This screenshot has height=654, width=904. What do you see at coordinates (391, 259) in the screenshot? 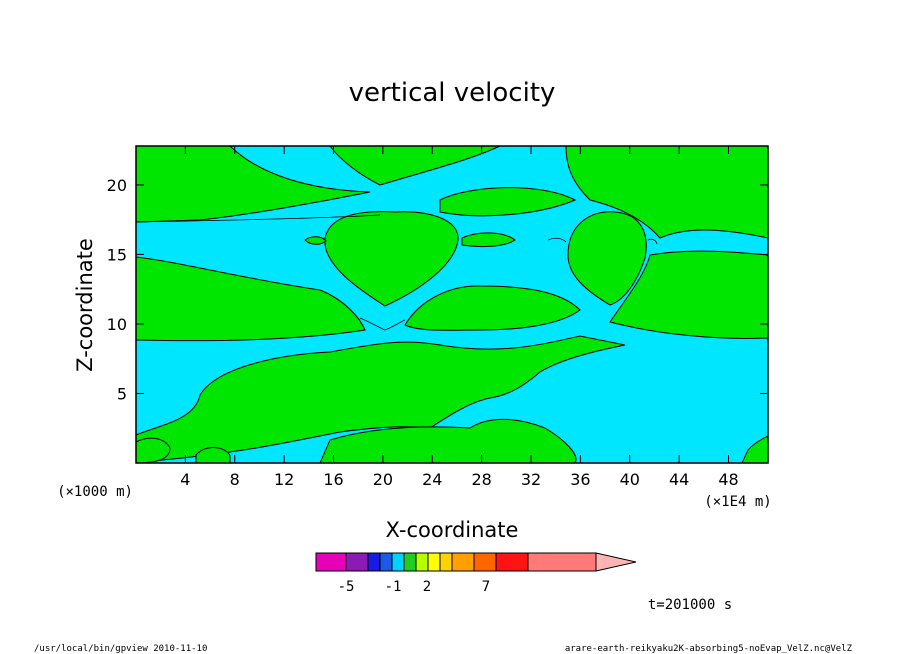
I see `region-left-blob` at bounding box center [391, 259].